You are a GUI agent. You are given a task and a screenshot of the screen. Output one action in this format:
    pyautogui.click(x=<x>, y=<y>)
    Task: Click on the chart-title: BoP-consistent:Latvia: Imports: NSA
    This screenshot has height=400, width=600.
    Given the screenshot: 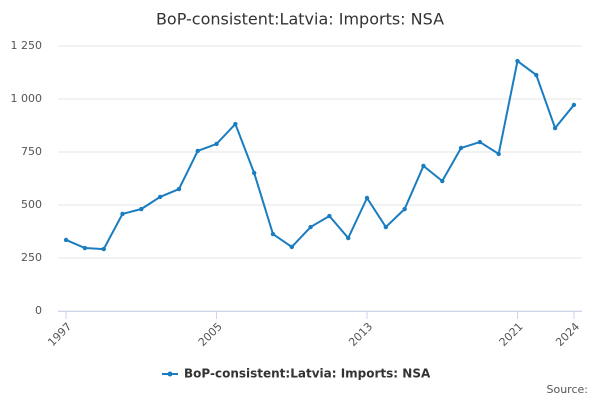 What is the action you would take?
    pyautogui.click(x=300, y=19)
    